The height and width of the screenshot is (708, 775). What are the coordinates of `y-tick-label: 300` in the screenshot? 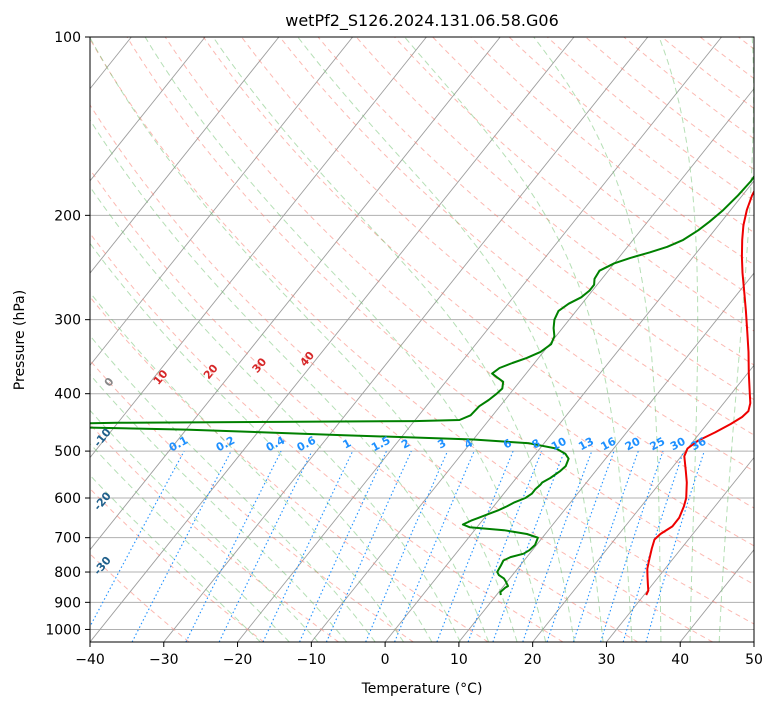 It's located at (67, 321).